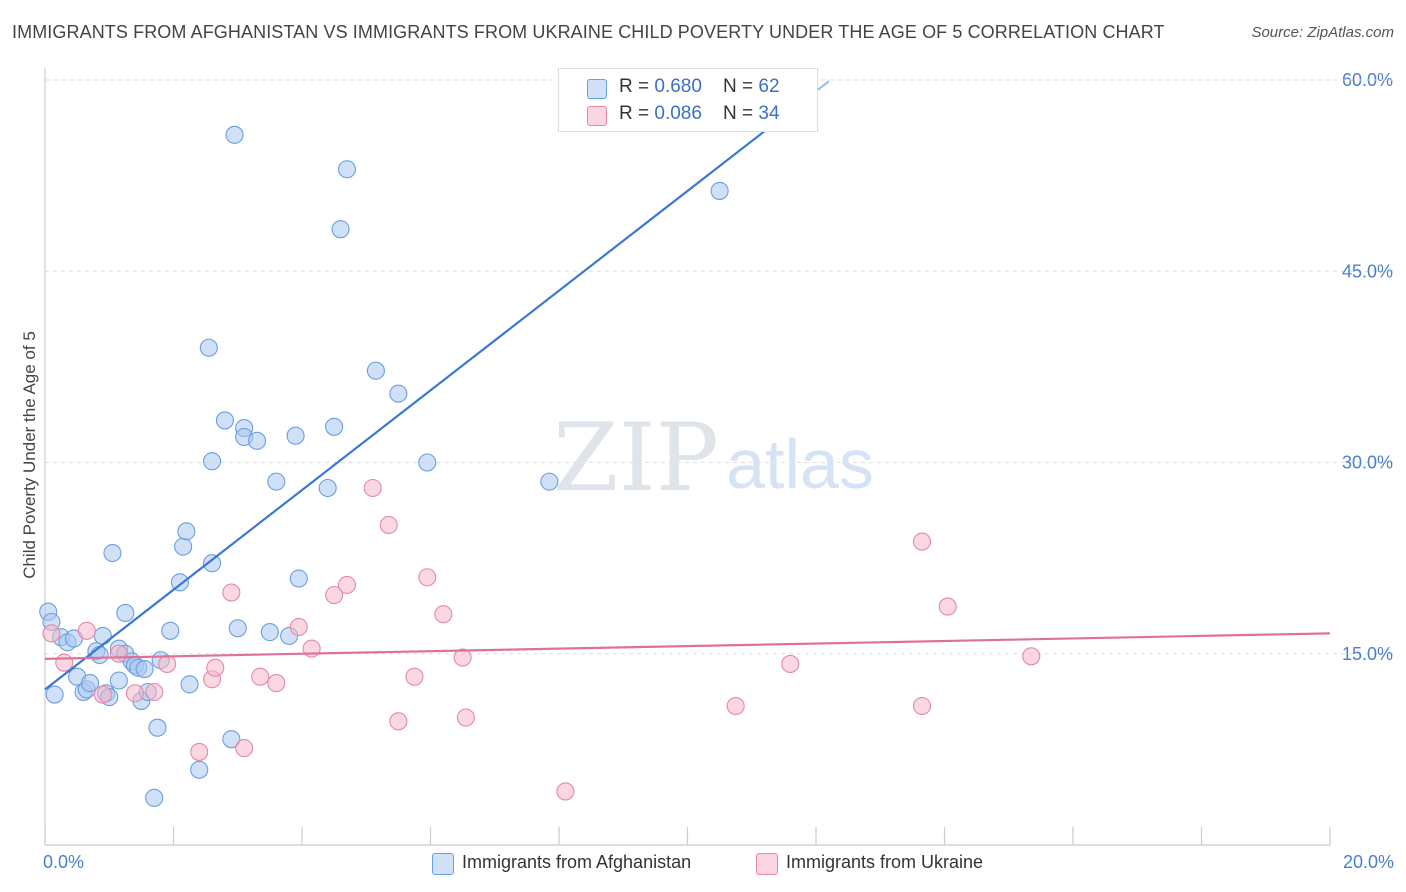 This screenshot has width=1406, height=892. I want to click on watermark-zip: ZIP, so click(636, 458).